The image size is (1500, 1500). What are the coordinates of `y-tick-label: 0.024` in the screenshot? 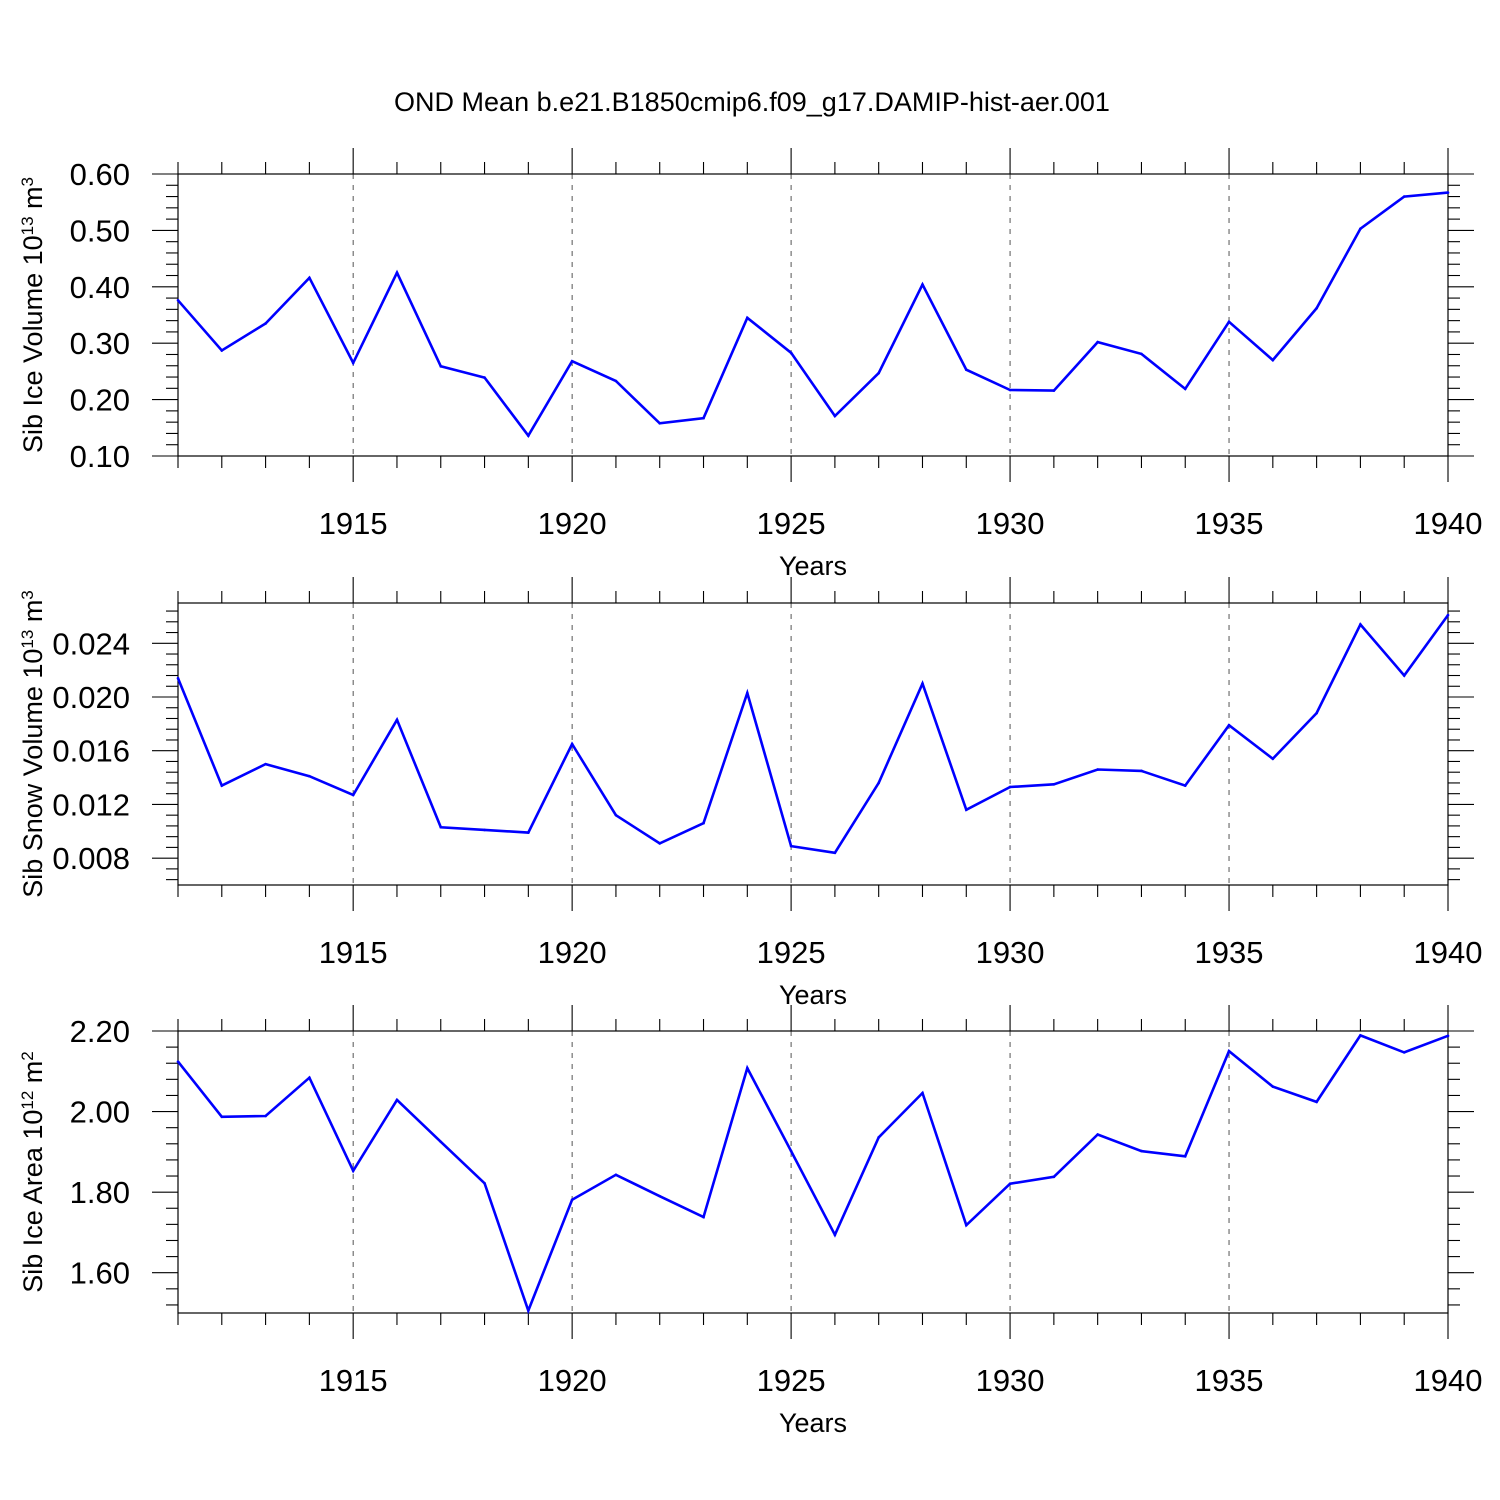 It's located at (91, 643).